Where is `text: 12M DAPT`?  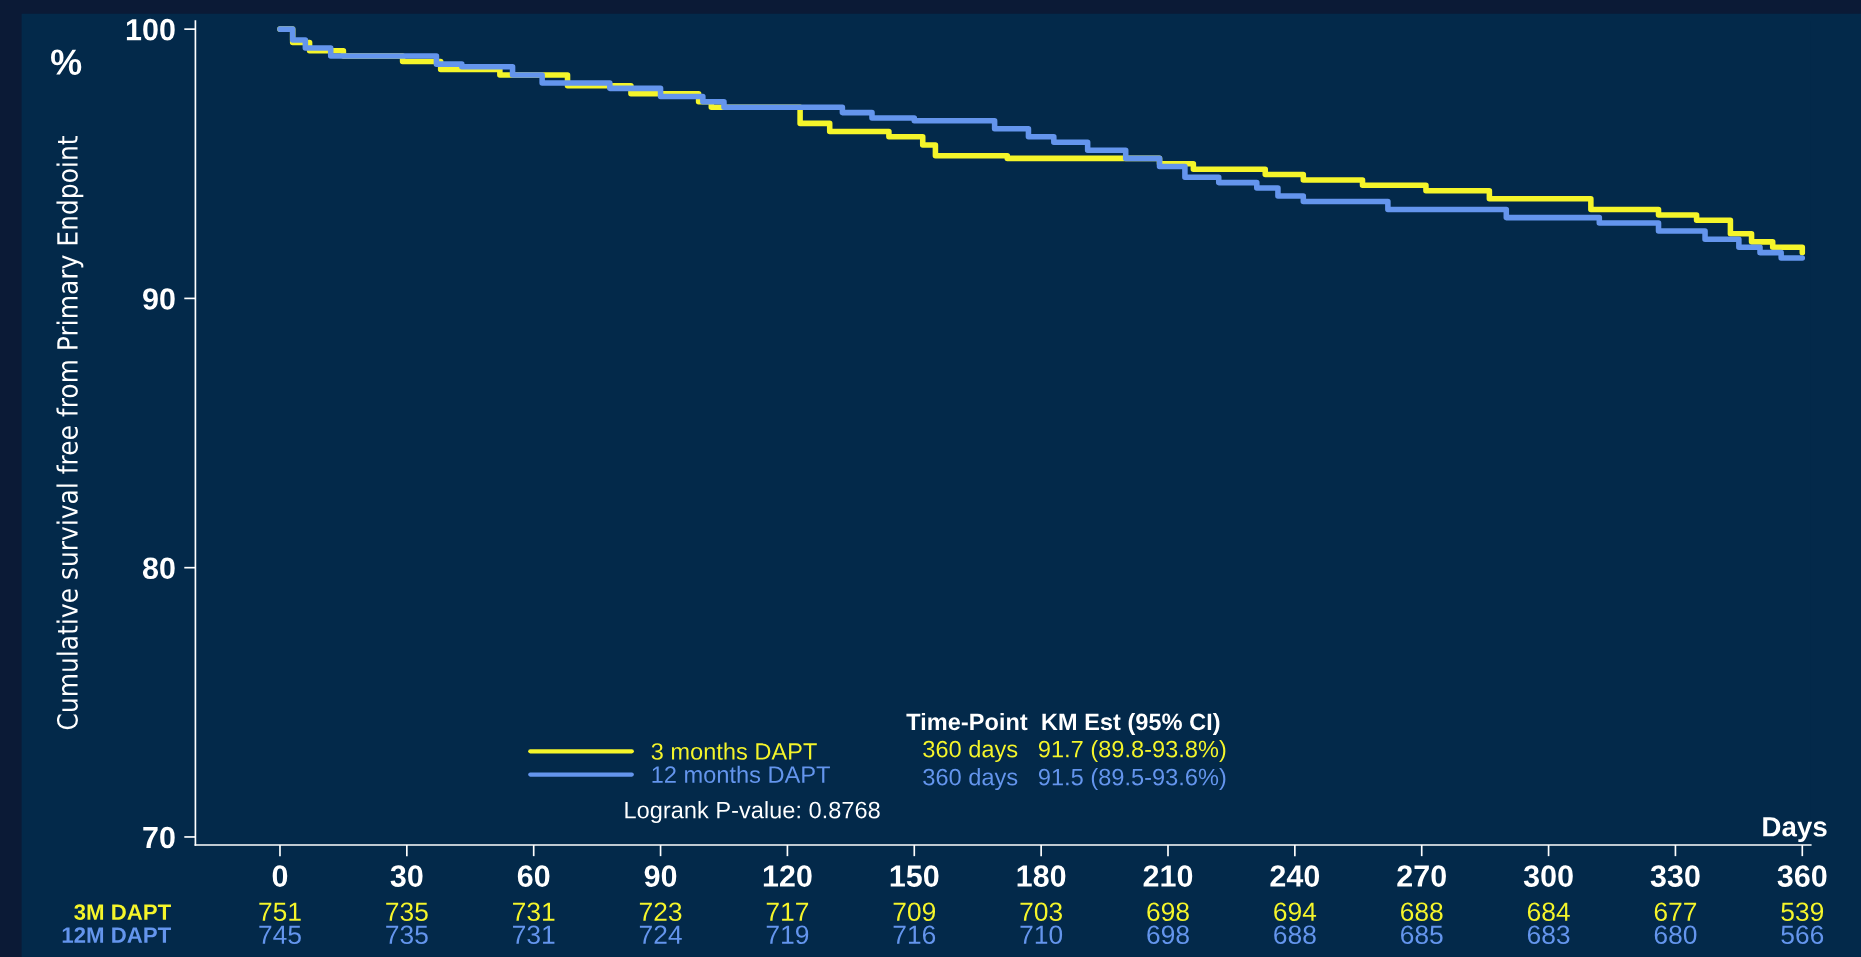 text: 12M DAPT is located at coordinates (116, 935).